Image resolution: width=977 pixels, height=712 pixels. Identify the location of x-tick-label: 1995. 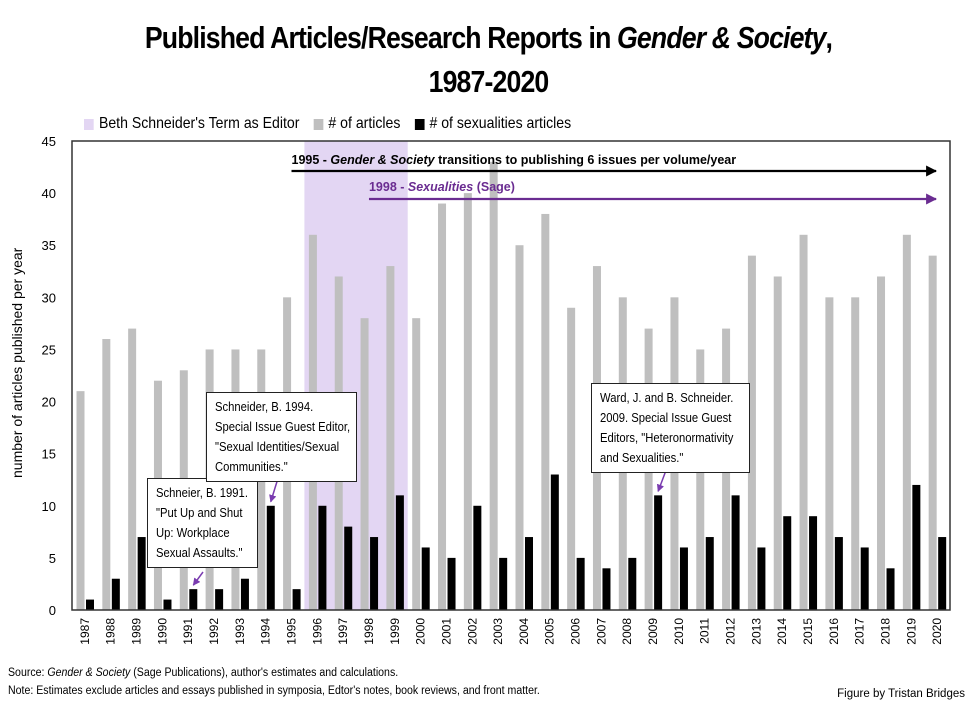
(292, 631).